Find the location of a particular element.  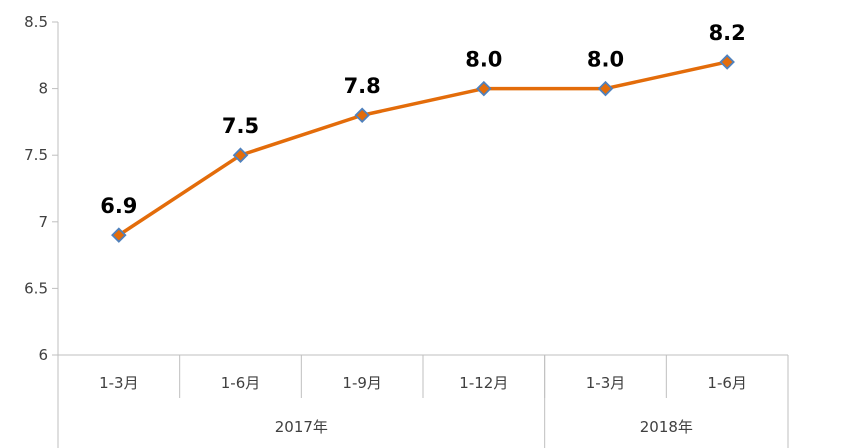

data-label: 7.5 is located at coordinates (240, 126).